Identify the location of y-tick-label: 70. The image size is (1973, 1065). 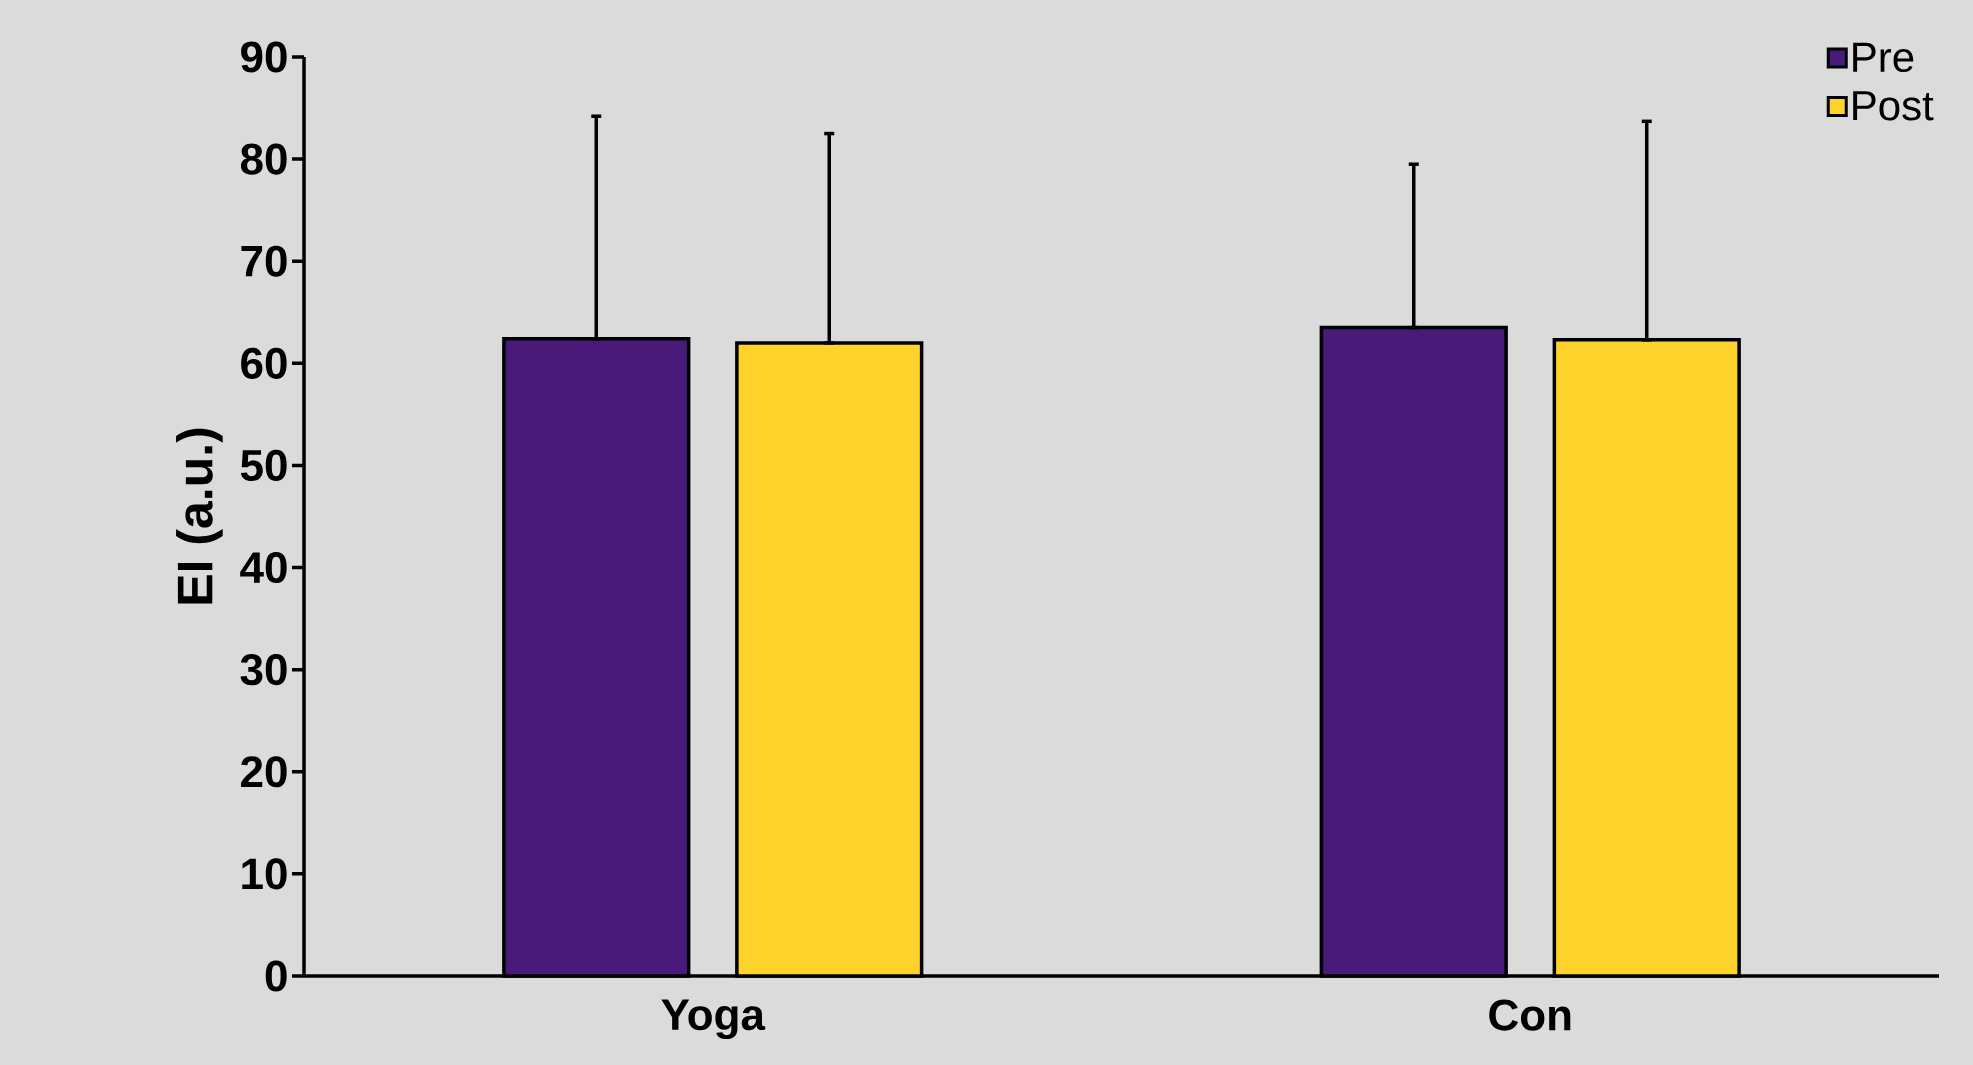
(264, 261).